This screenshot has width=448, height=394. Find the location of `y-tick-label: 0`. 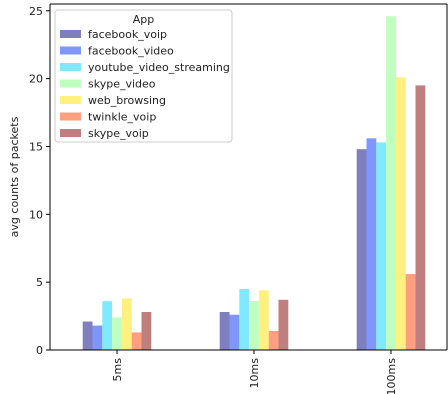

y-tick-label: 0 is located at coordinates (39, 350).